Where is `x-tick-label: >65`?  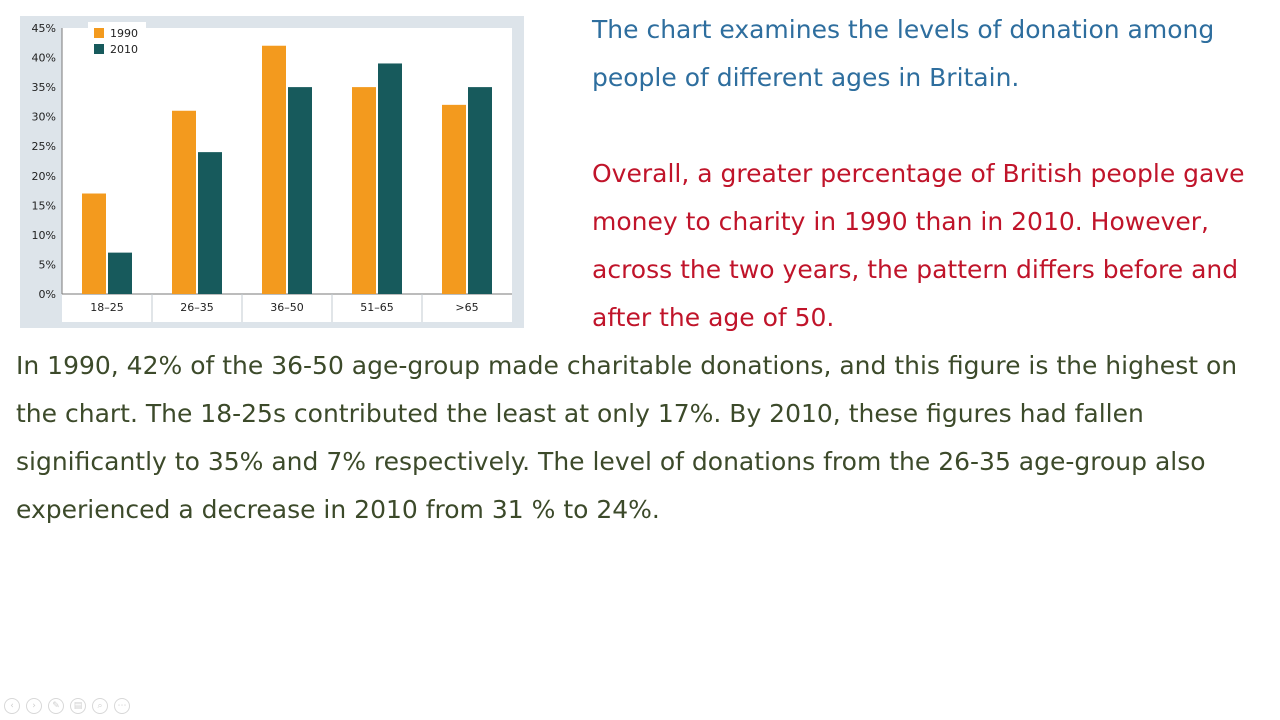 x-tick-label: >65 is located at coordinates (466, 307).